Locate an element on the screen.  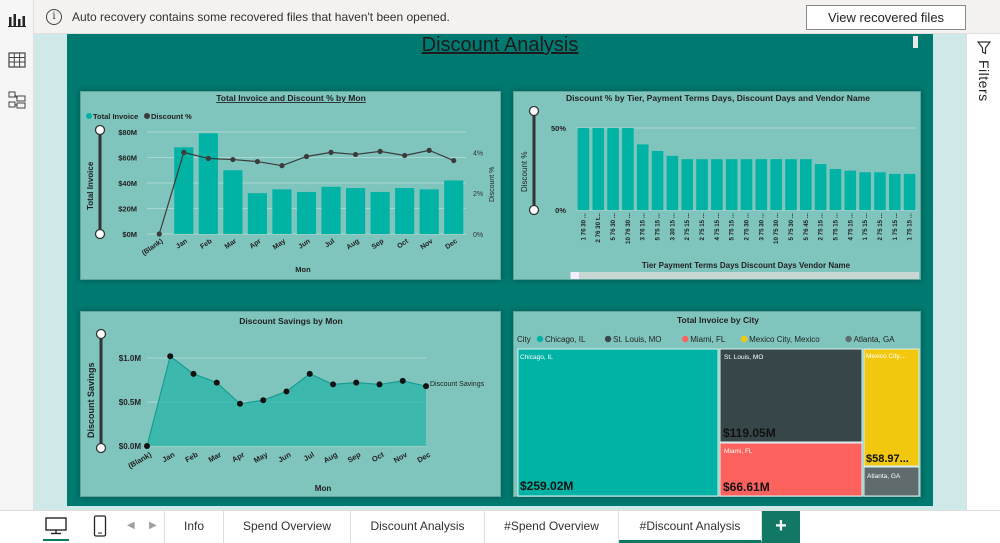
chart-title: Discount Savings by Mon is located at coordinates (290, 321).